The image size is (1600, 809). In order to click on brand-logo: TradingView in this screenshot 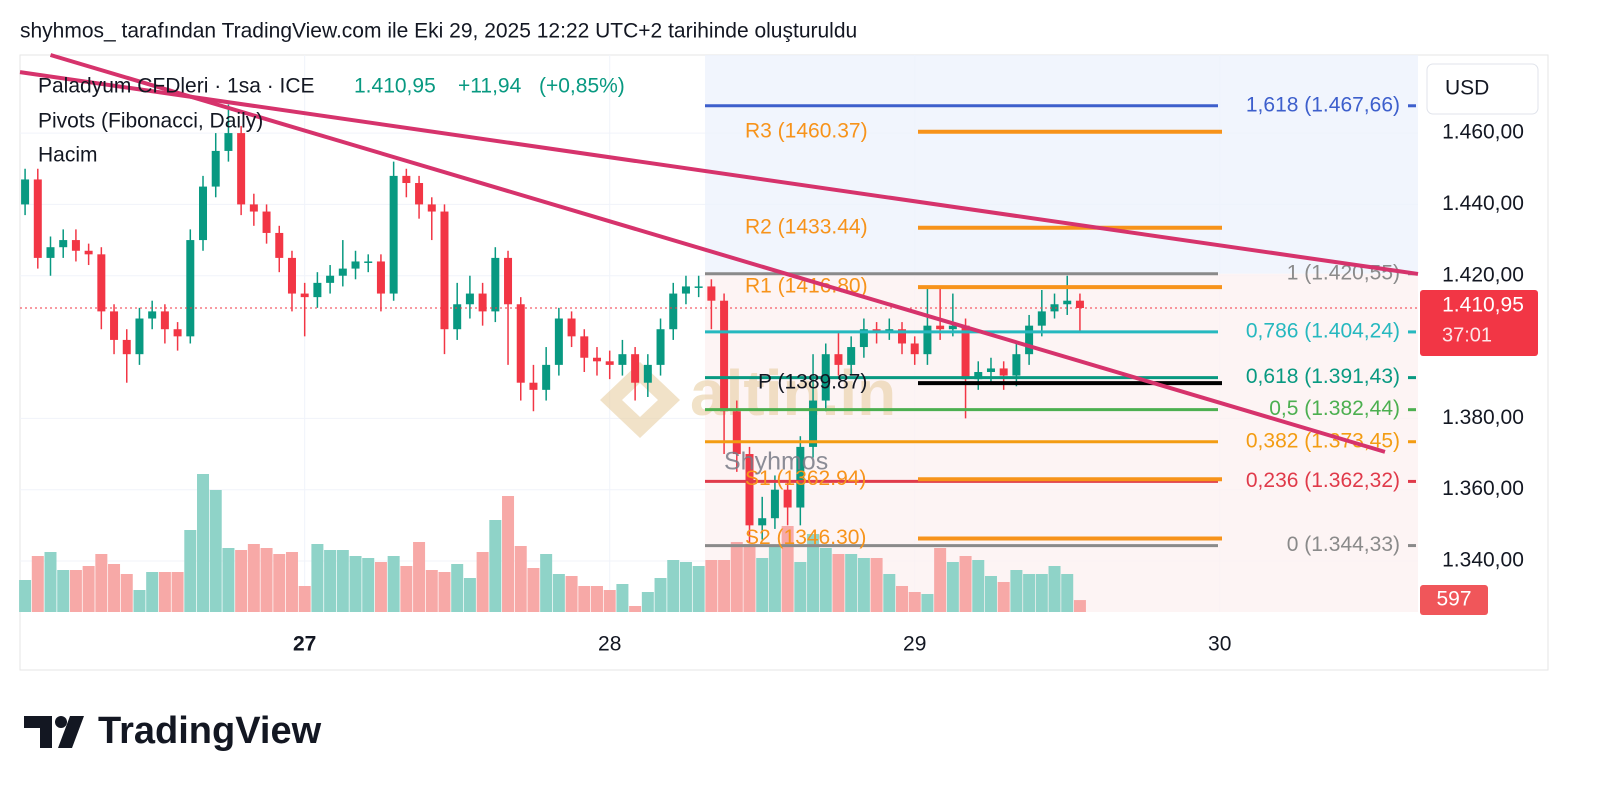, I will do `click(173, 731)`.